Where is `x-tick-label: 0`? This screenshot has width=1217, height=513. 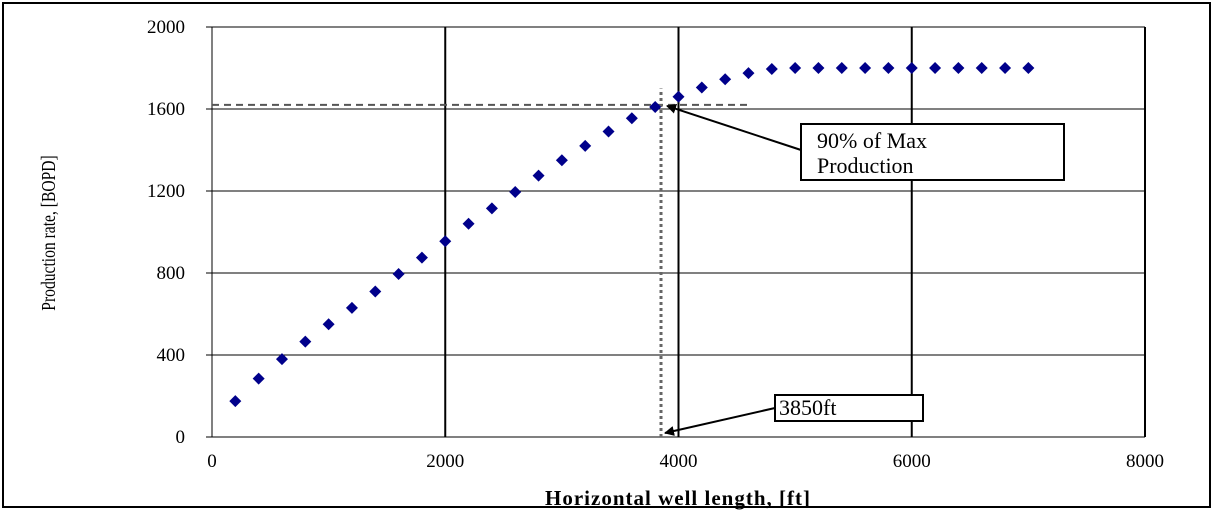
x-tick-label: 0 is located at coordinates (212, 461).